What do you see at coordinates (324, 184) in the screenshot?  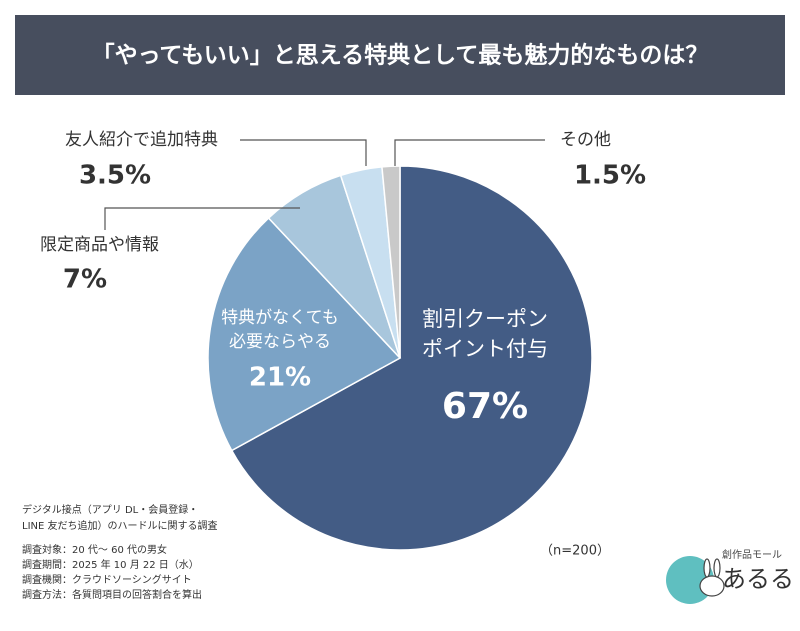 I see `leader-lines` at bounding box center [324, 184].